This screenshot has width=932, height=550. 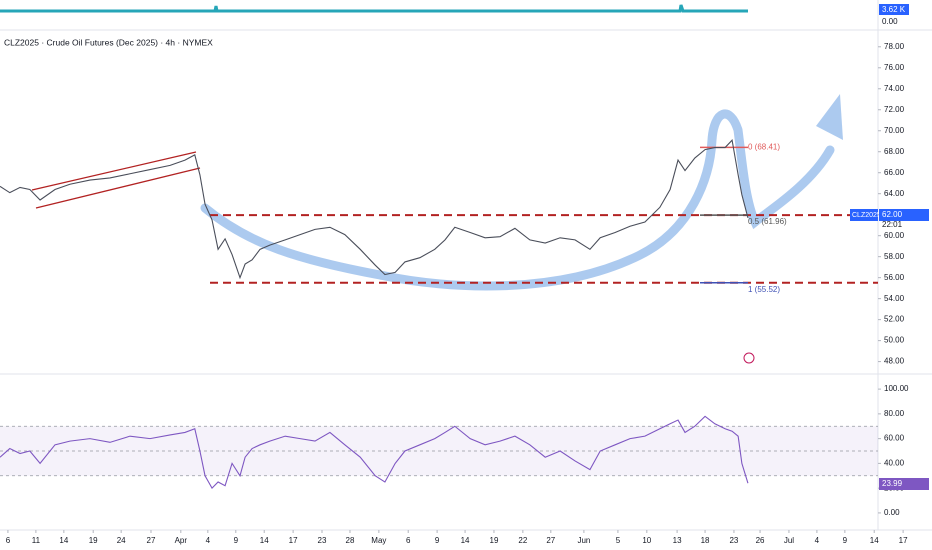 What do you see at coordinates (892, 483) in the screenshot?
I see `rsi-badge: 23.99` at bounding box center [892, 483].